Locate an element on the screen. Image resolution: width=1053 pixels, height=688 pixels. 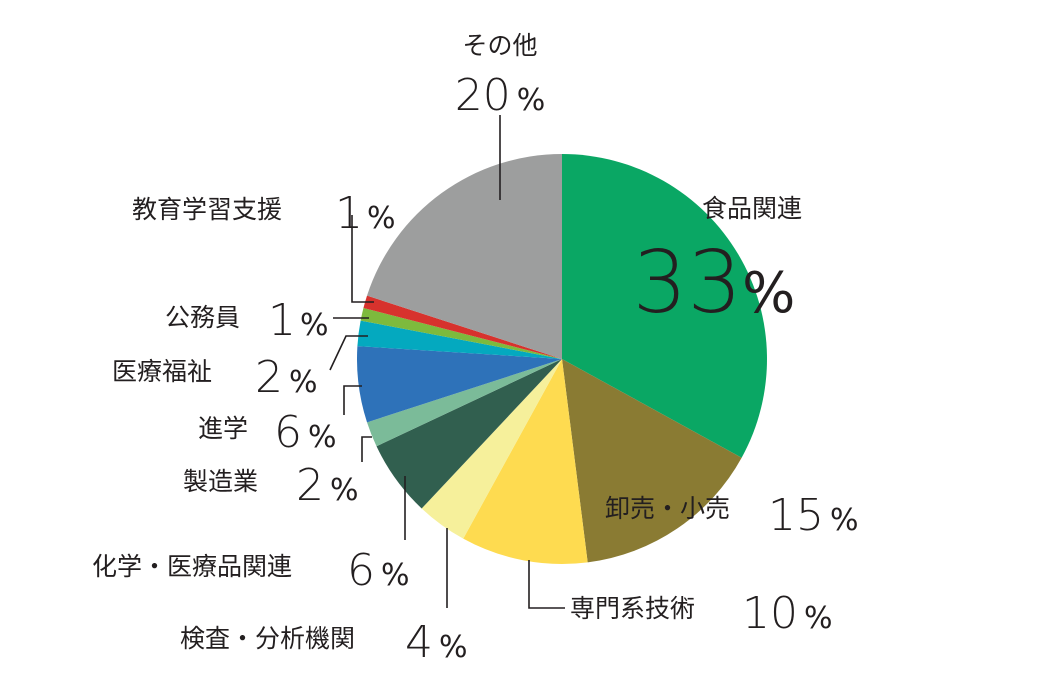
value-professional-unit: % is located at coordinates (818, 618).